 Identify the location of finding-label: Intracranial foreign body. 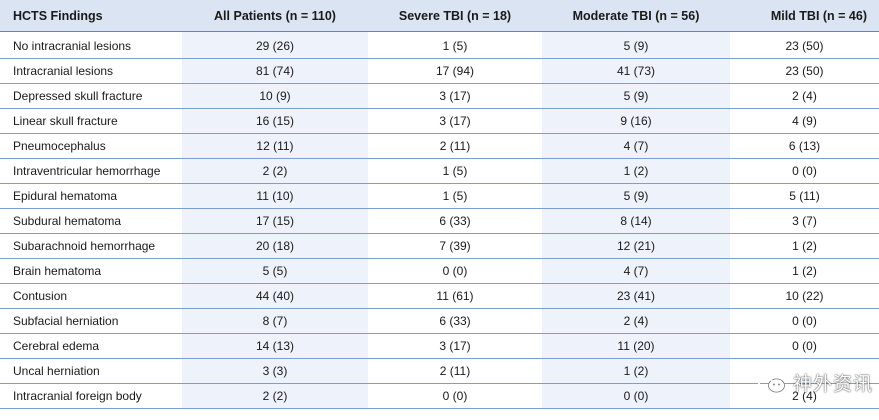
(91, 396).